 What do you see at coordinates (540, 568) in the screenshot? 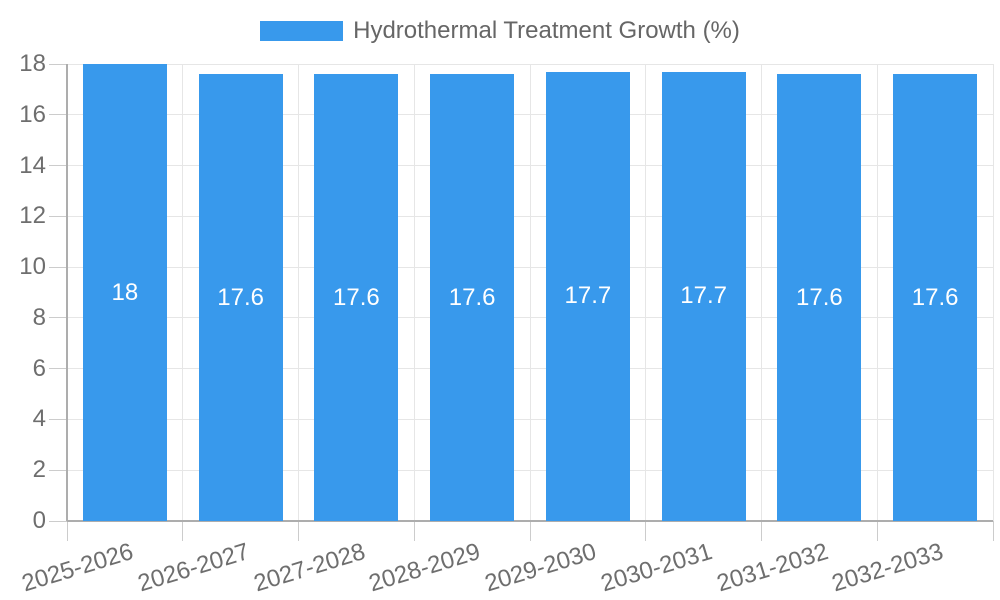
I see `x-tick-label: 2029-2030` at bounding box center [540, 568].